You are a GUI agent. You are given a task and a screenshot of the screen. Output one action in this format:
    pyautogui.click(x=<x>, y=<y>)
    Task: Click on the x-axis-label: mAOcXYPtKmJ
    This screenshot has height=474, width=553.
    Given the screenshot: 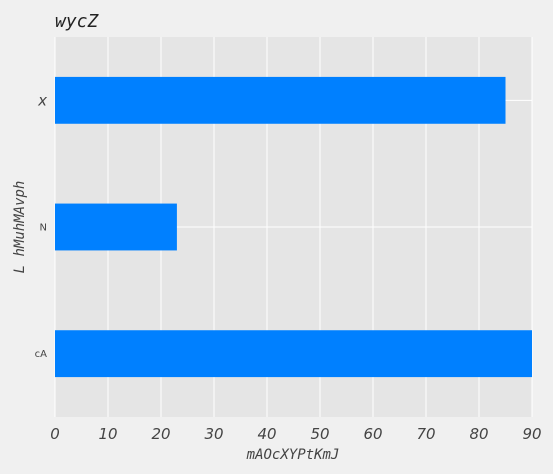 What is the action you would take?
    pyautogui.click(x=293, y=455)
    